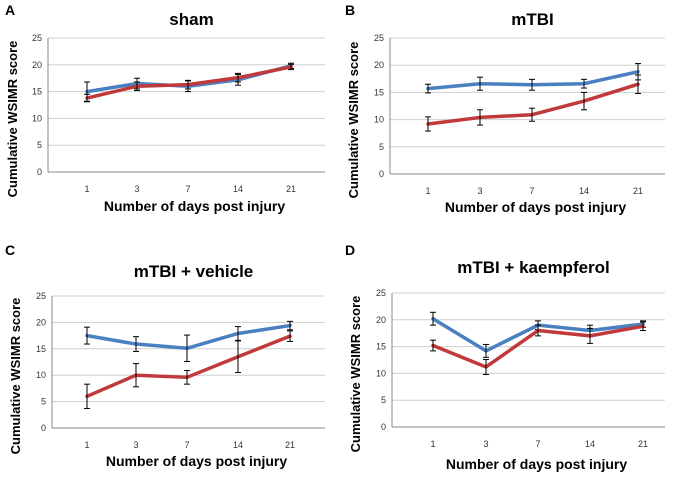 The image size is (680, 481). I want to click on panel-label: A, so click(10, 10).